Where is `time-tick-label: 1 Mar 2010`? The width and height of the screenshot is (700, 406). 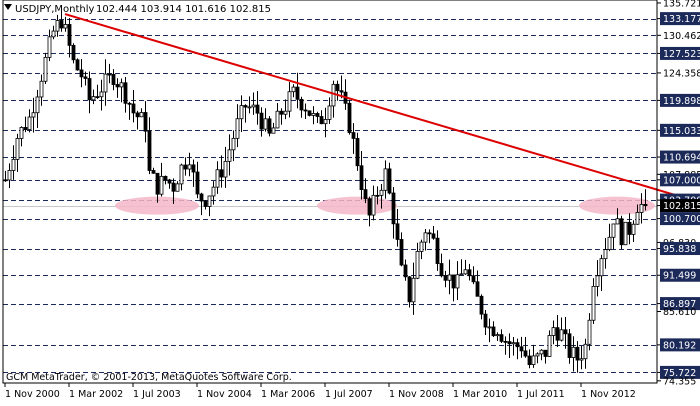
time-tick-label: 1 Mar 2010 is located at coordinates (480, 394).